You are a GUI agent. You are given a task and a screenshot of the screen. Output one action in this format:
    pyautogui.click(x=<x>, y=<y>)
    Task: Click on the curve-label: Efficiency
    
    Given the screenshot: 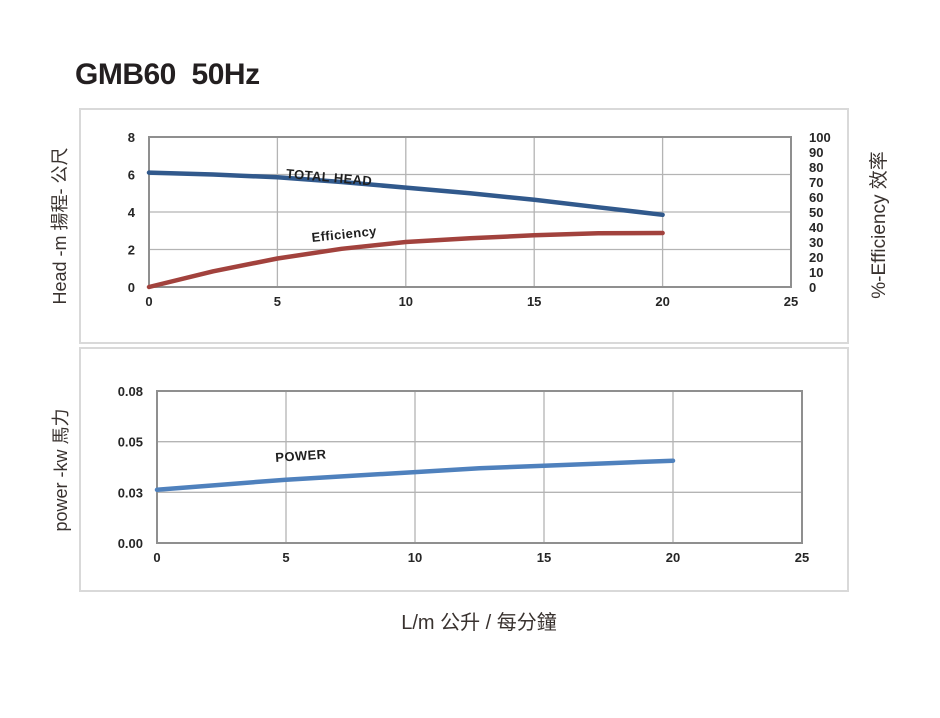 What is the action you would take?
    pyautogui.click(x=344, y=234)
    